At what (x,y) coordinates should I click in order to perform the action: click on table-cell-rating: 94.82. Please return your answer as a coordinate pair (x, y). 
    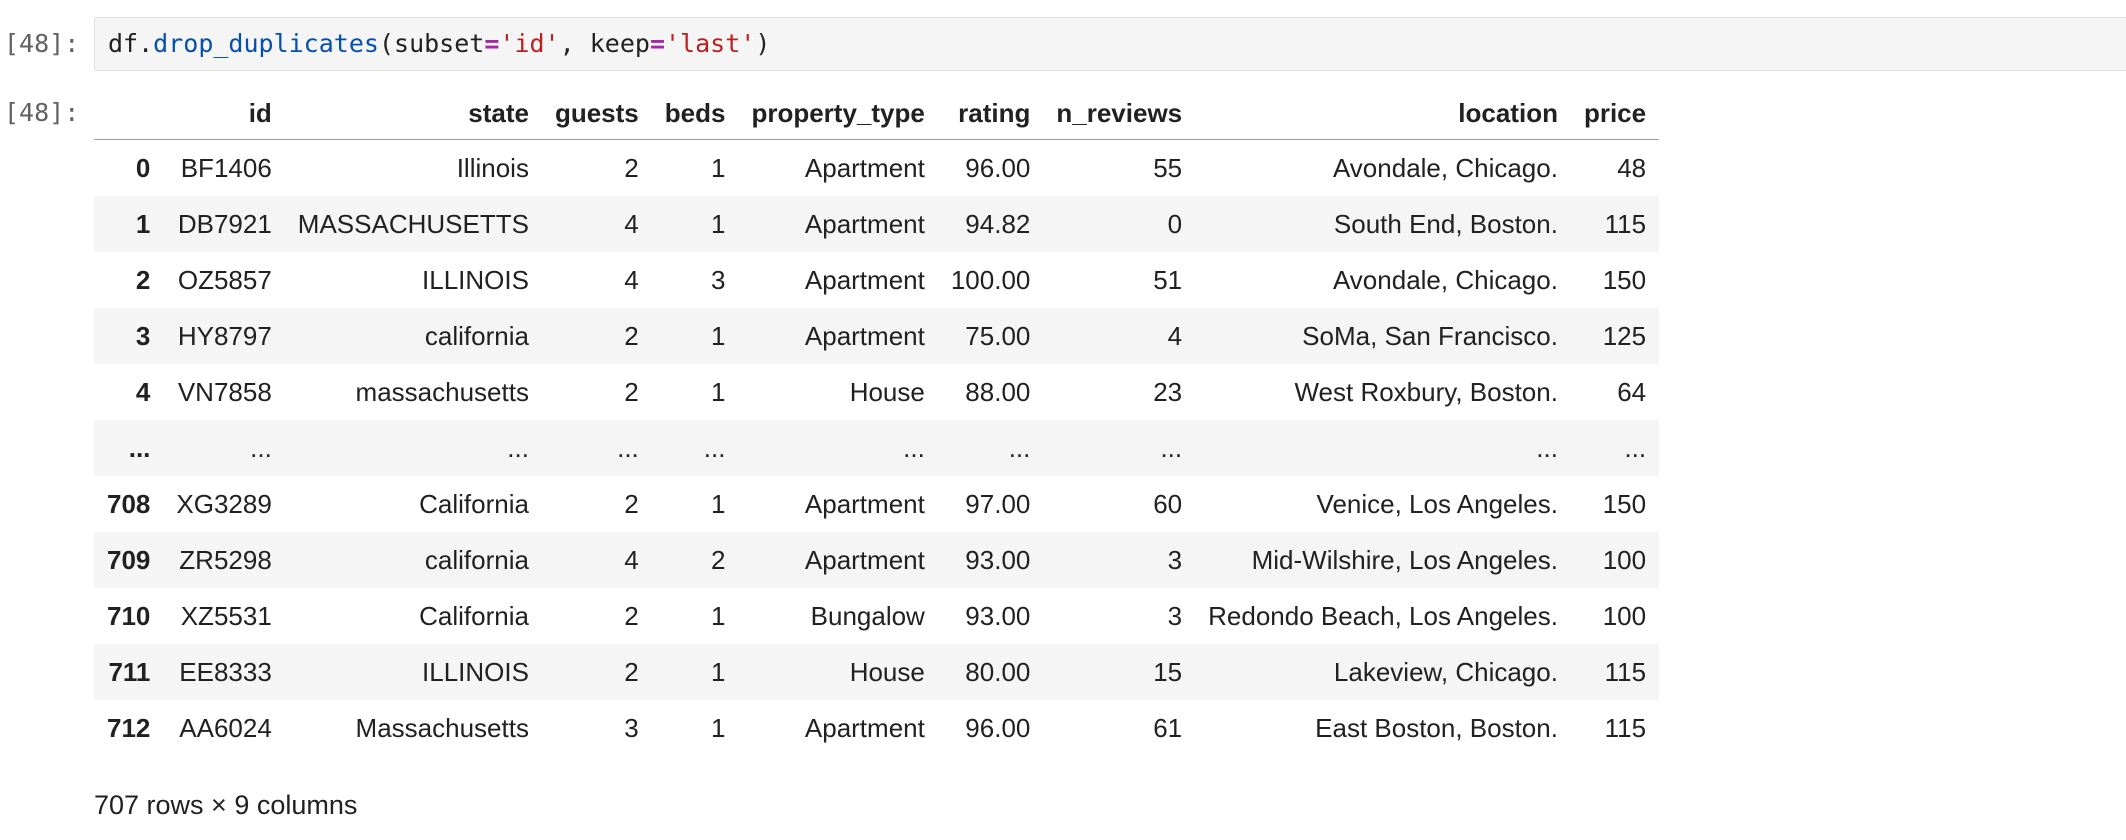
    Looking at the image, I should click on (998, 223).